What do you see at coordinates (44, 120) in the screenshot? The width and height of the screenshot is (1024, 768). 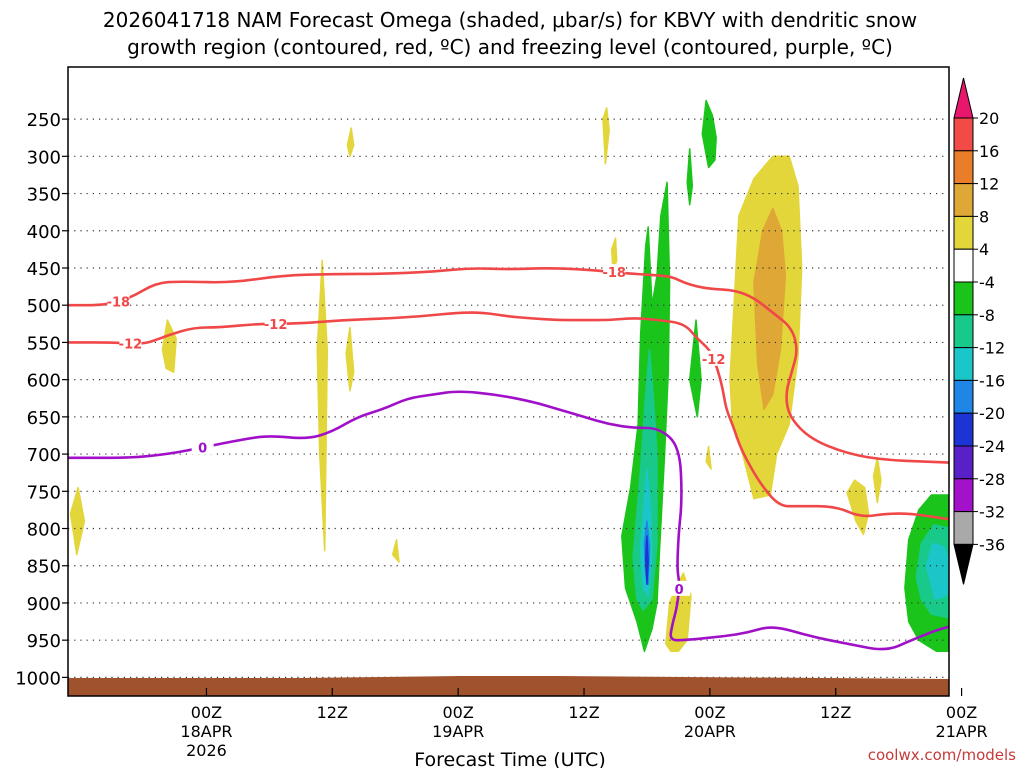 I see `y-tick-label-250: 250` at bounding box center [44, 120].